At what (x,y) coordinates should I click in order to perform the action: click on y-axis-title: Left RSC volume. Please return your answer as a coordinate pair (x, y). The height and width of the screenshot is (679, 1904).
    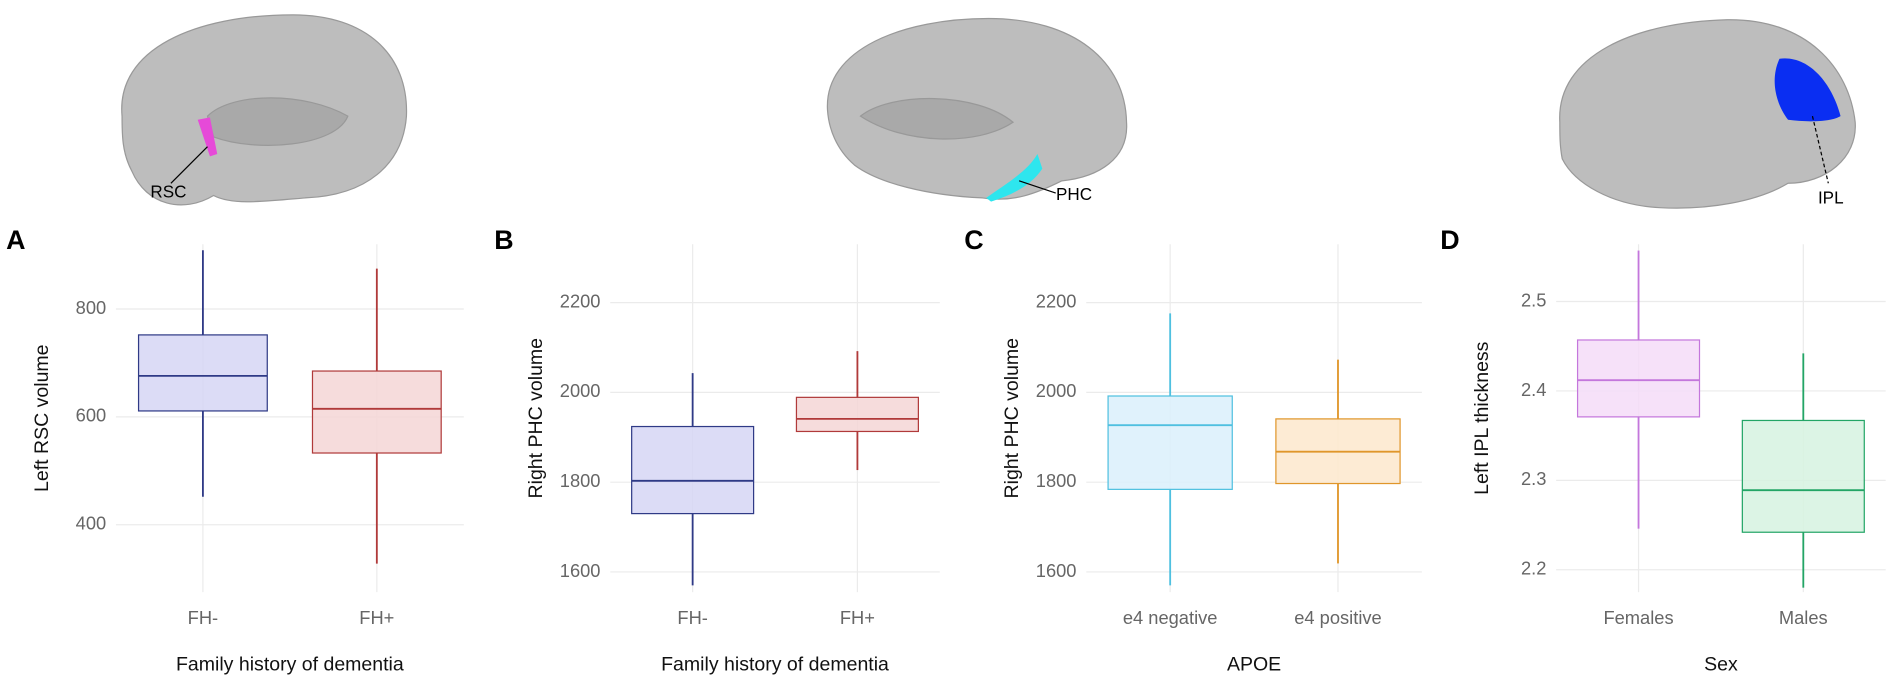
    Looking at the image, I should click on (42, 418).